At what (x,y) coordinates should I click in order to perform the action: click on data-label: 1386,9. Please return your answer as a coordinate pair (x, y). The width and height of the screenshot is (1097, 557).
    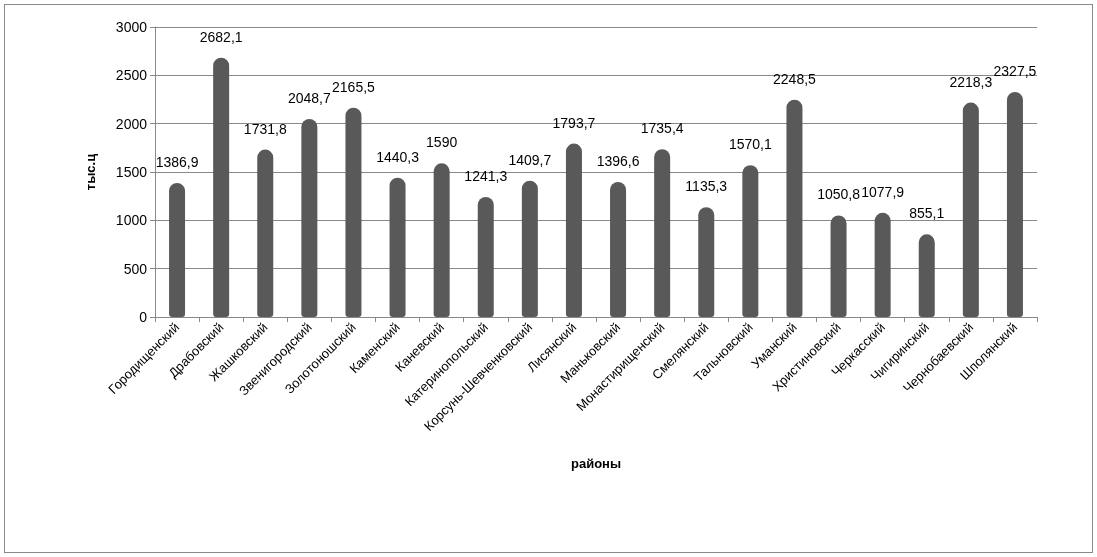
    Looking at the image, I should click on (177, 161).